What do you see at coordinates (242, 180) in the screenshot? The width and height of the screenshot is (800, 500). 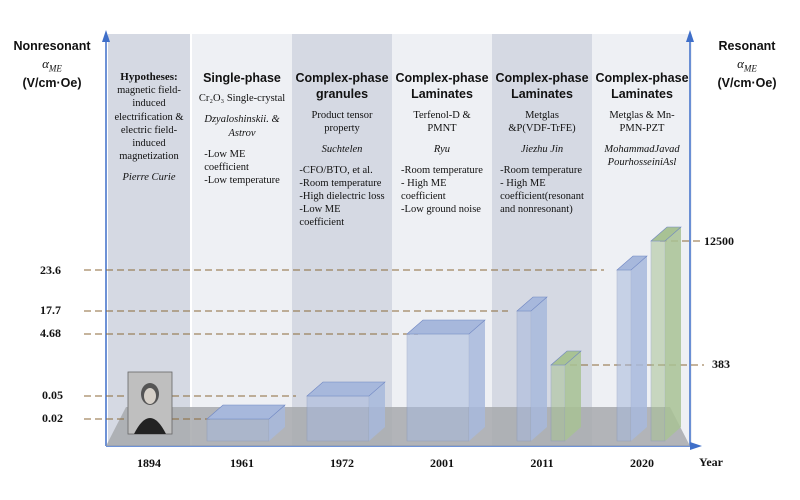 I see `feature-line: -Low temperature` at bounding box center [242, 180].